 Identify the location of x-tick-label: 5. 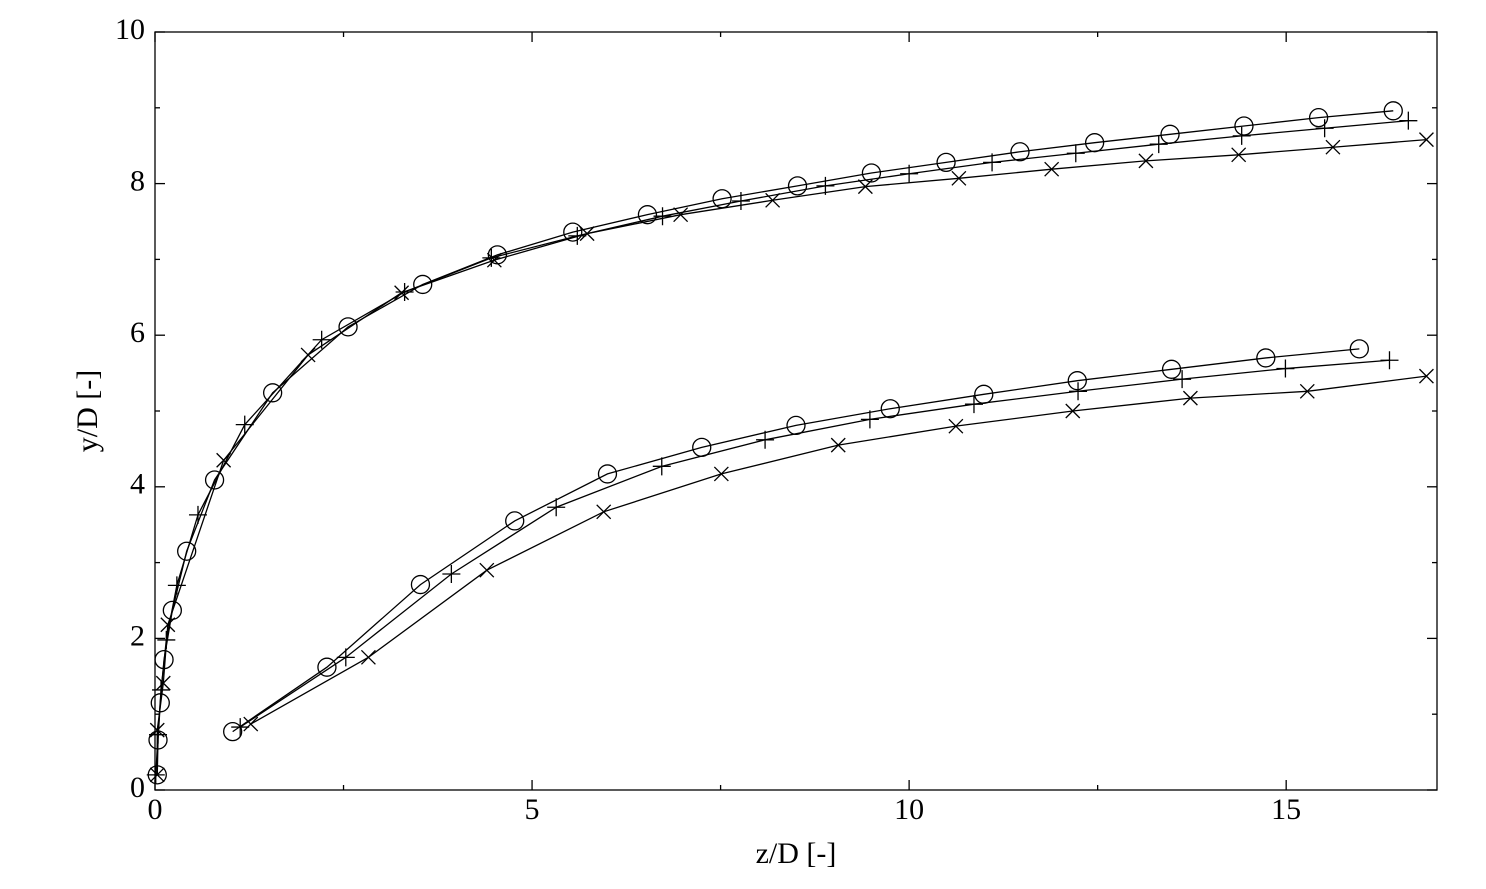
(532, 809).